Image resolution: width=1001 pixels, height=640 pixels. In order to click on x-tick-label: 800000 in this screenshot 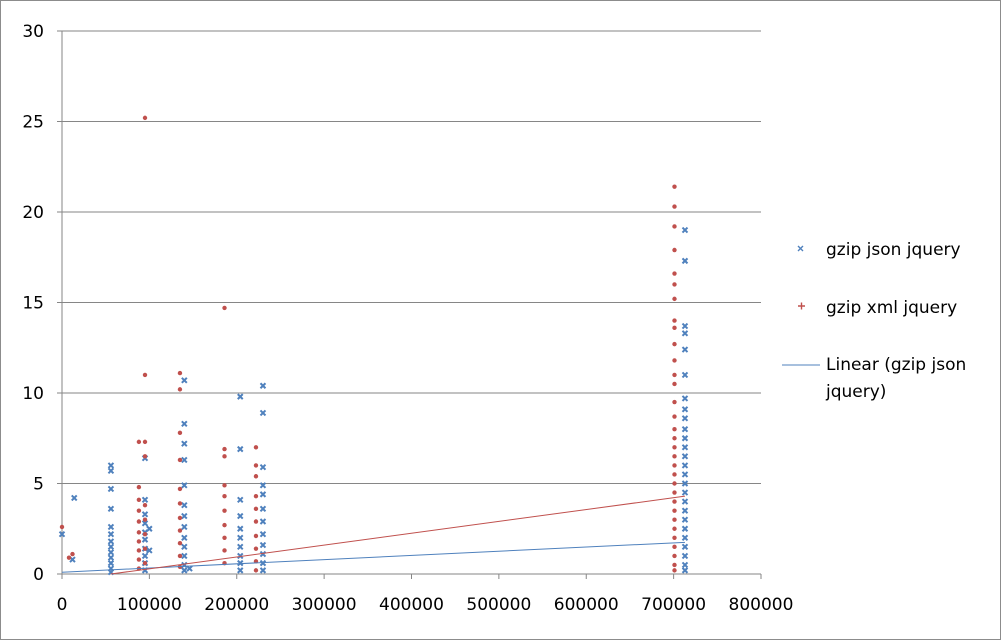, I will do `click(761, 605)`.